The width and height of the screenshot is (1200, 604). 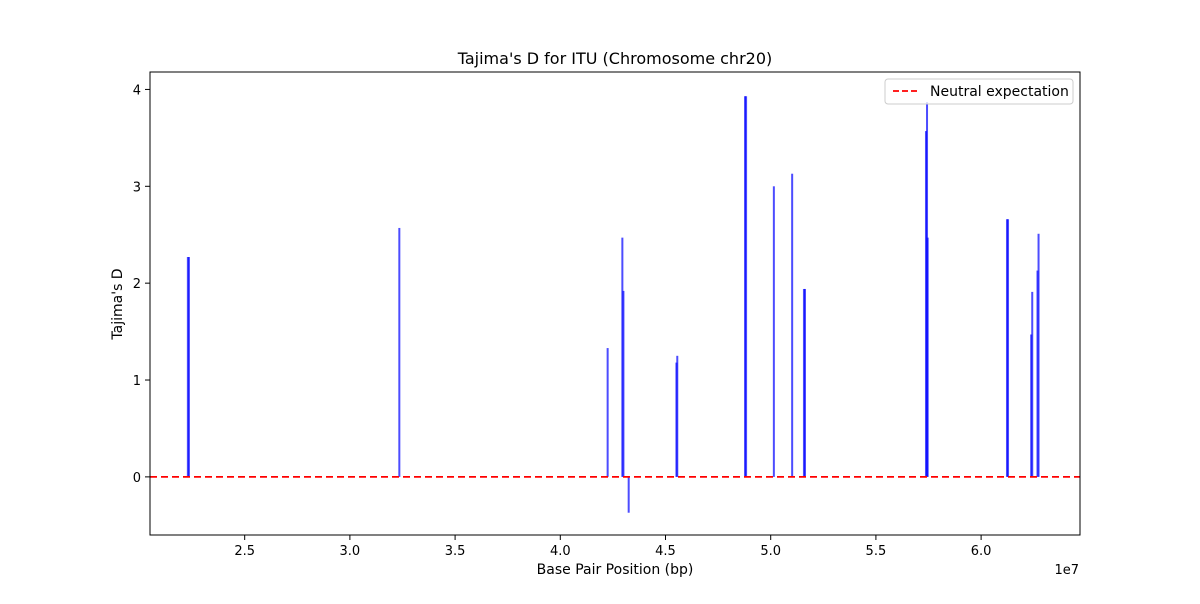 I want to click on x-tick-label-4: 4.5, so click(x=665, y=551).